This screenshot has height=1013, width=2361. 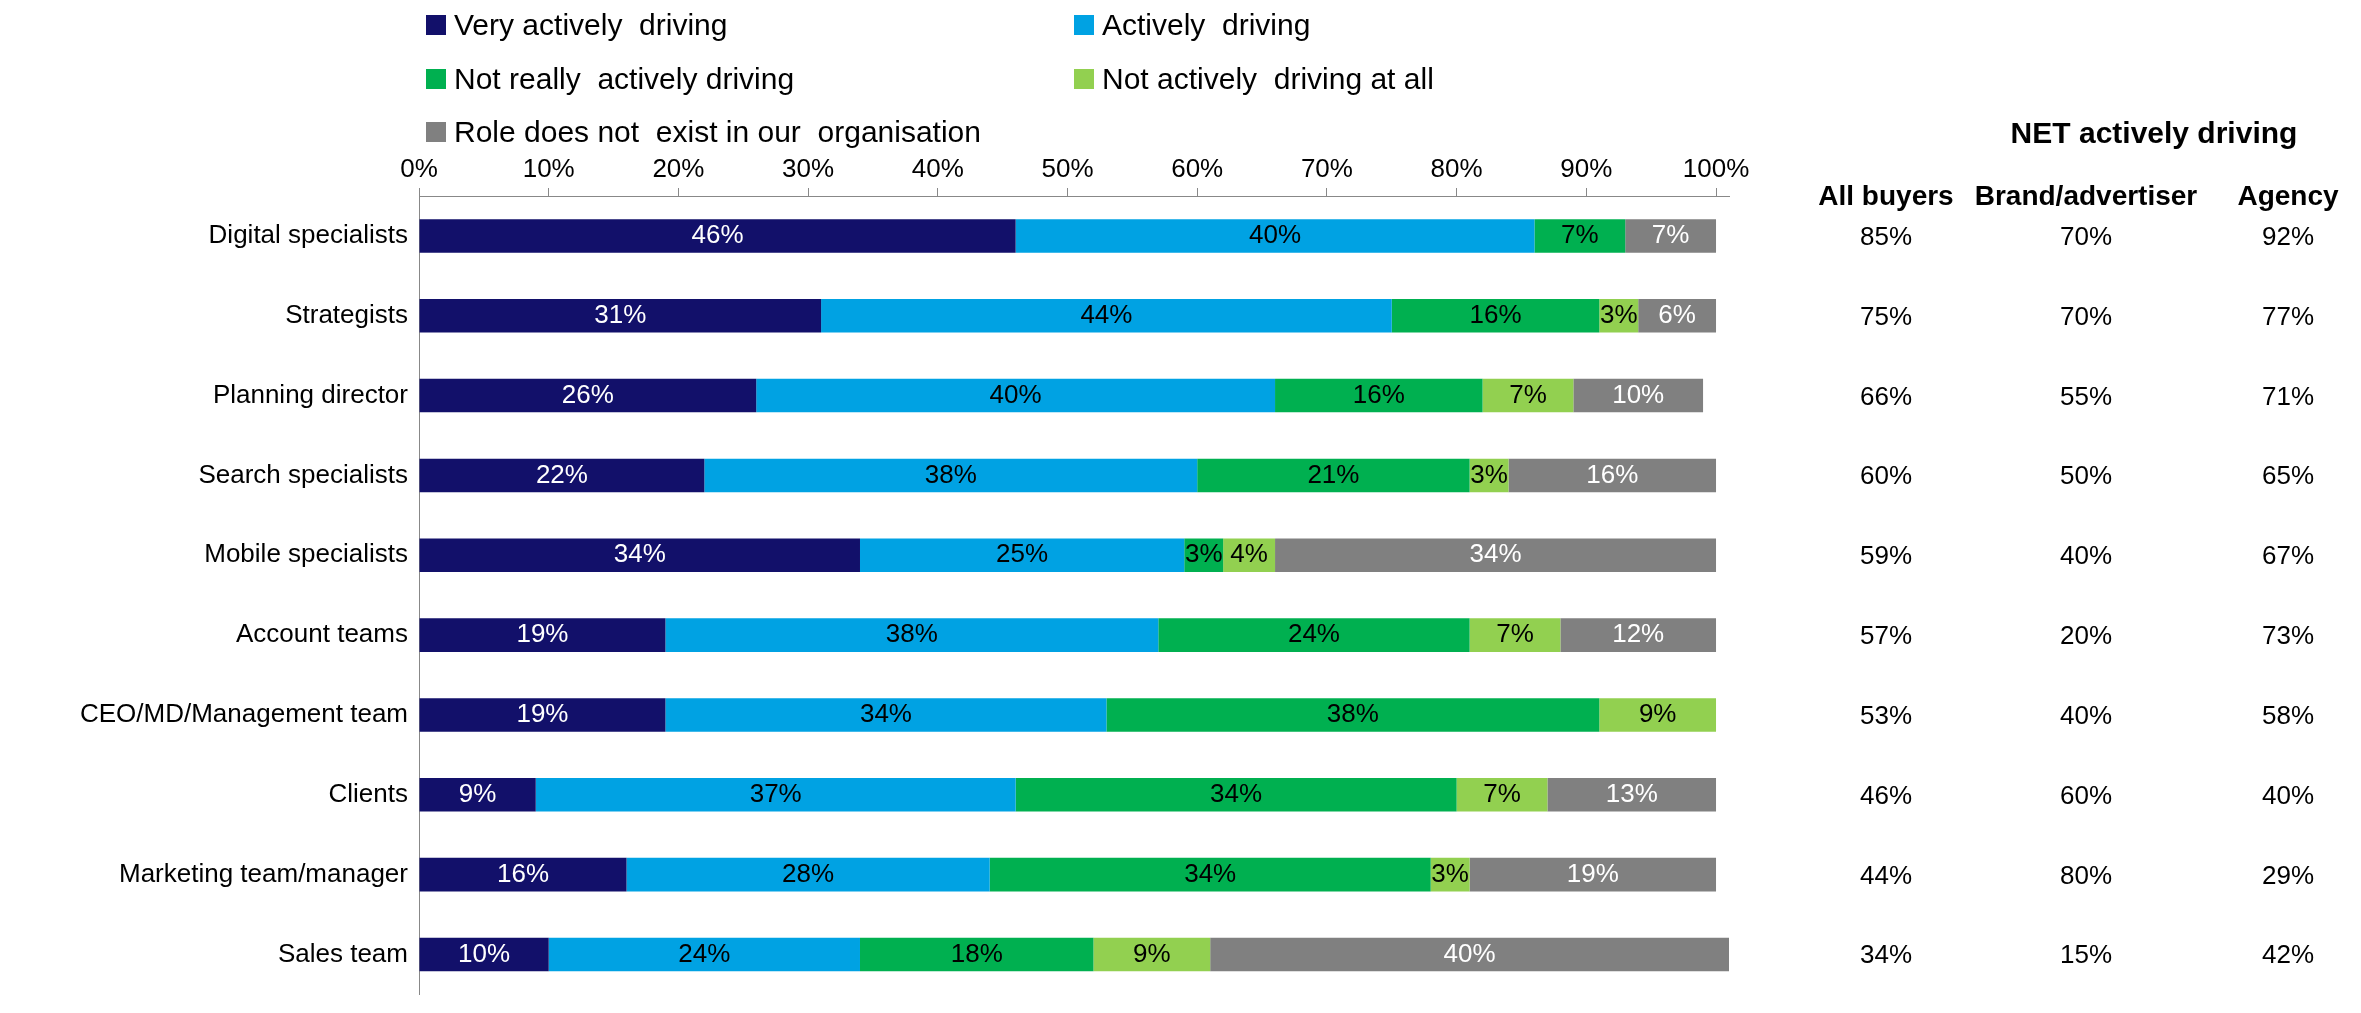 What do you see at coordinates (303, 473) in the screenshot?
I see `y-tick-label: Search specialists` at bounding box center [303, 473].